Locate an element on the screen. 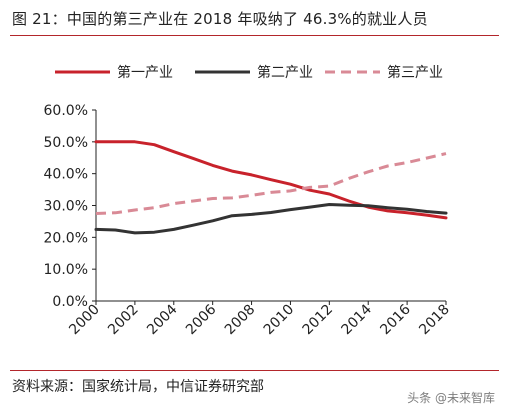 The image size is (509, 414). legend-label-tertiary: 第三产业 is located at coordinates (415, 72).